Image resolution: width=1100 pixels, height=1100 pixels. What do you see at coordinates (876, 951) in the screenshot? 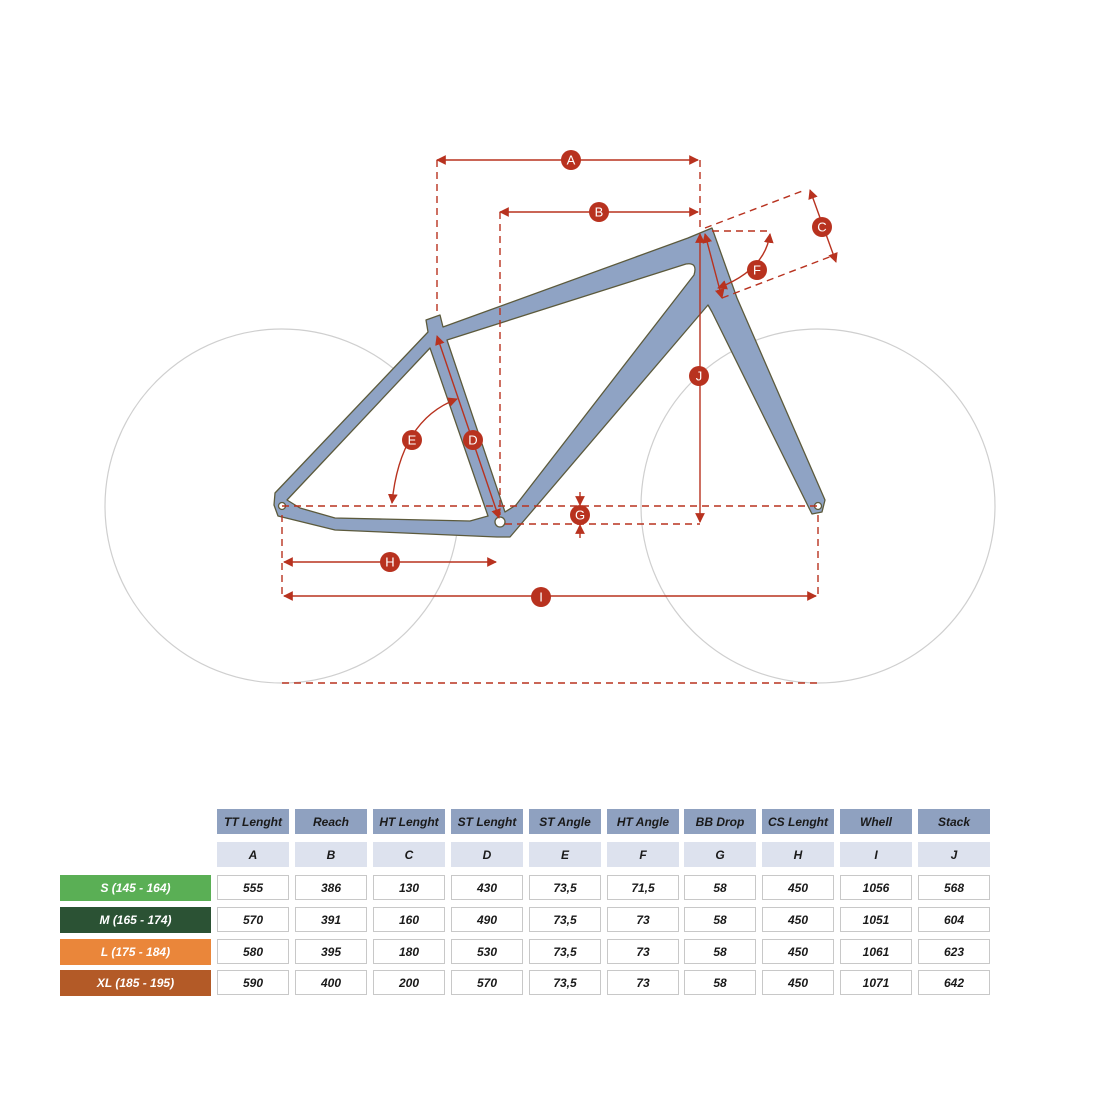
I see `table-cell: 1061` at bounding box center [876, 951].